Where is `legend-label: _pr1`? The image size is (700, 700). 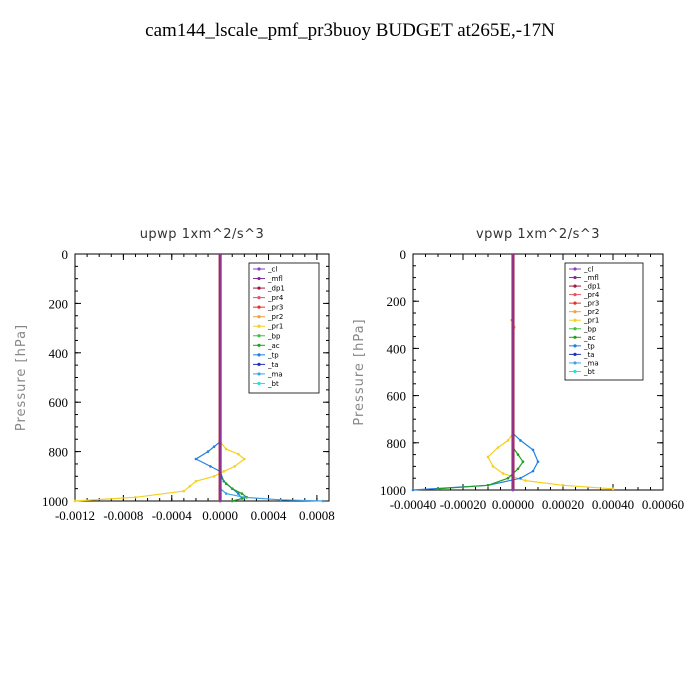
legend-label: _pr1 is located at coordinates (275, 327).